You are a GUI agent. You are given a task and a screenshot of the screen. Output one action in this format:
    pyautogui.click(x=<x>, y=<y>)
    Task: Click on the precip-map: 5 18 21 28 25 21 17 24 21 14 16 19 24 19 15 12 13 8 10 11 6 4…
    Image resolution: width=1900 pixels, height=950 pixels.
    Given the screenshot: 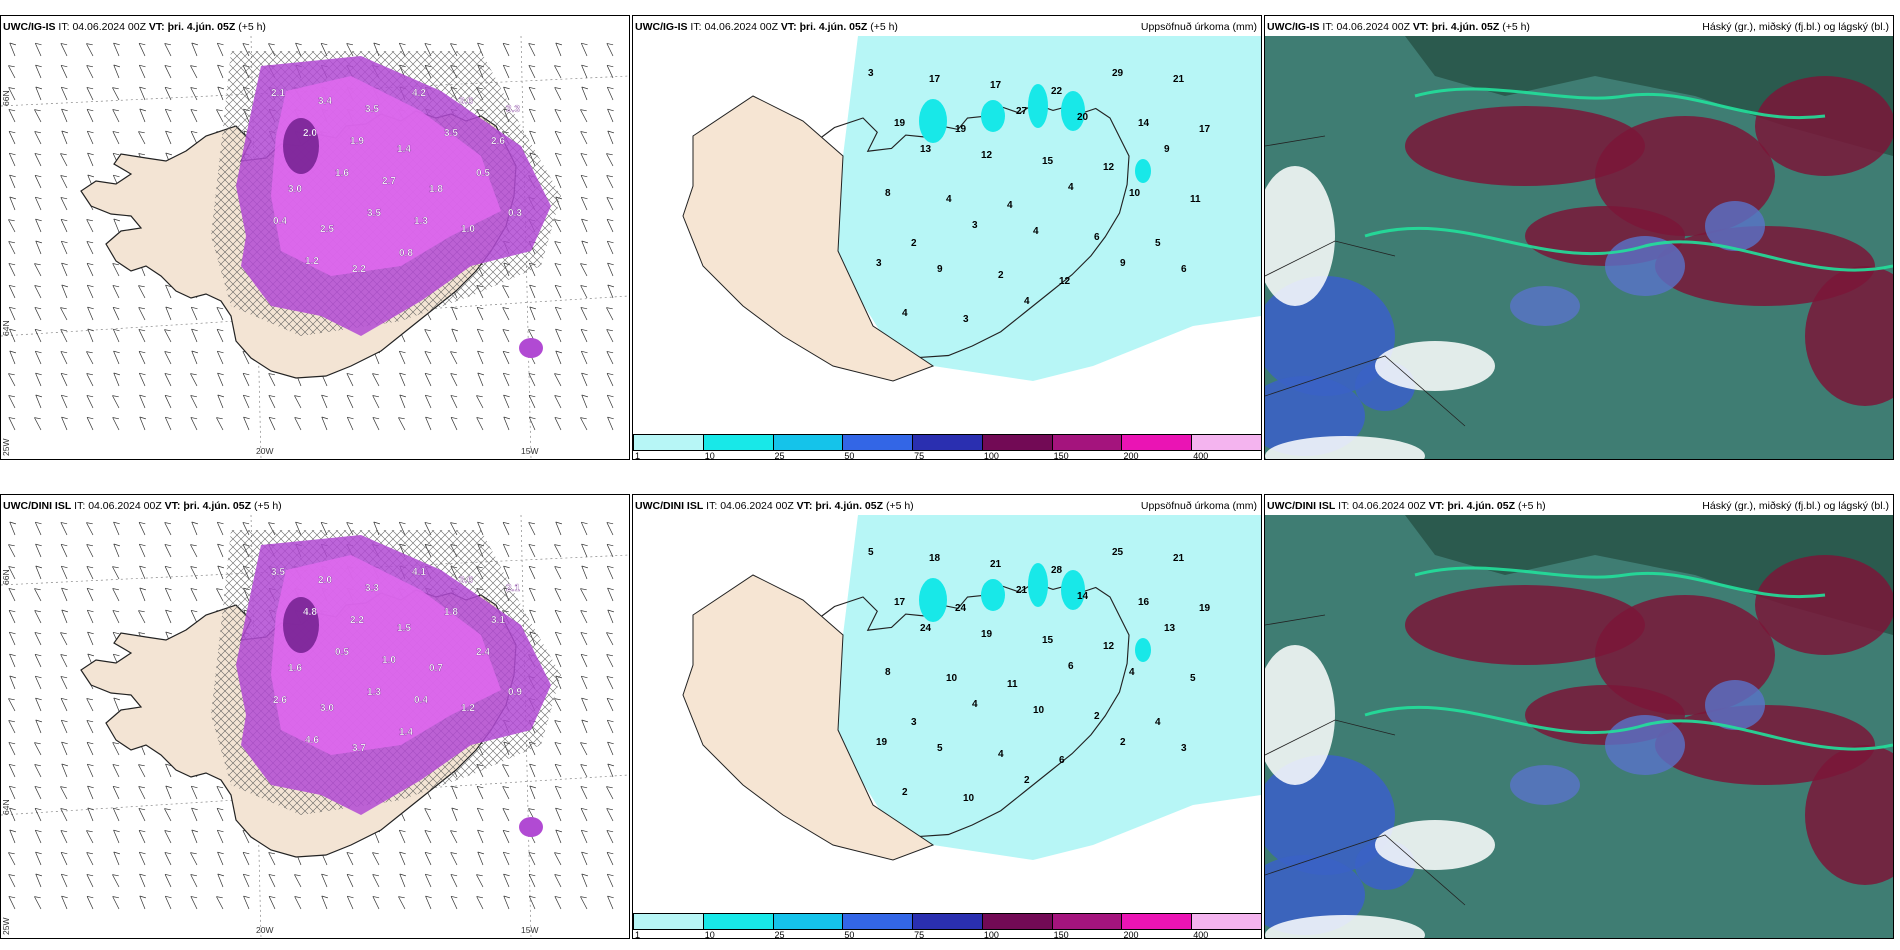 What is the action you would take?
    pyautogui.click(x=947, y=713)
    